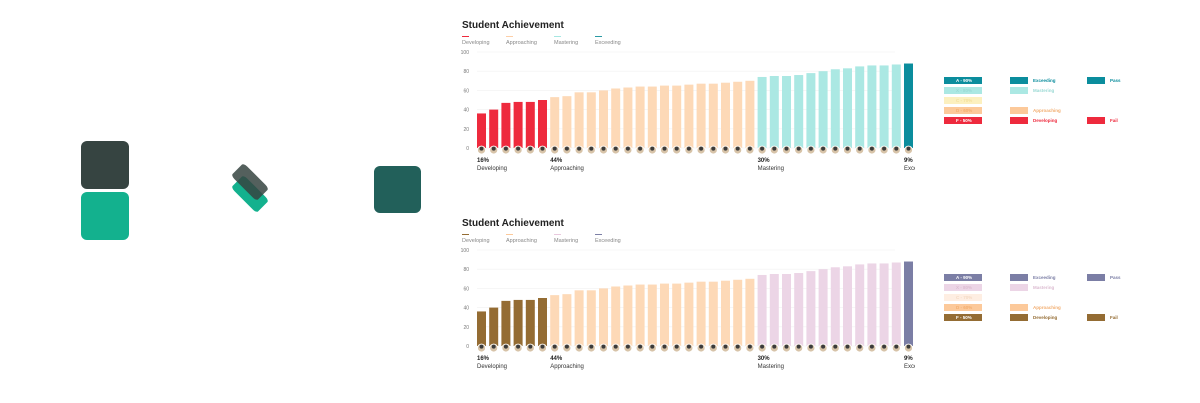 Image resolution: width=1200 pixels, height=403 pixels. What do you see at coordinates (397, 189) in the screenshot?
I see `teal-square-icon` at bounding box center [397, 189].